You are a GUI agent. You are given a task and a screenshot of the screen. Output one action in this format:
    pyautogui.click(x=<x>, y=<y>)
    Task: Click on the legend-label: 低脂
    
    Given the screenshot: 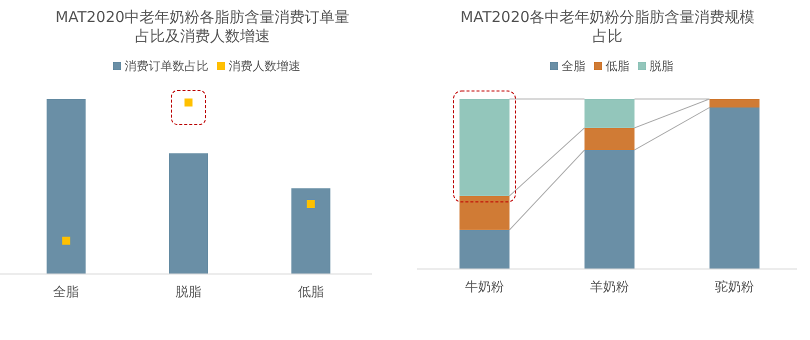 What is the action you would take?
    pyautogui.click(x=618, y=66)
    